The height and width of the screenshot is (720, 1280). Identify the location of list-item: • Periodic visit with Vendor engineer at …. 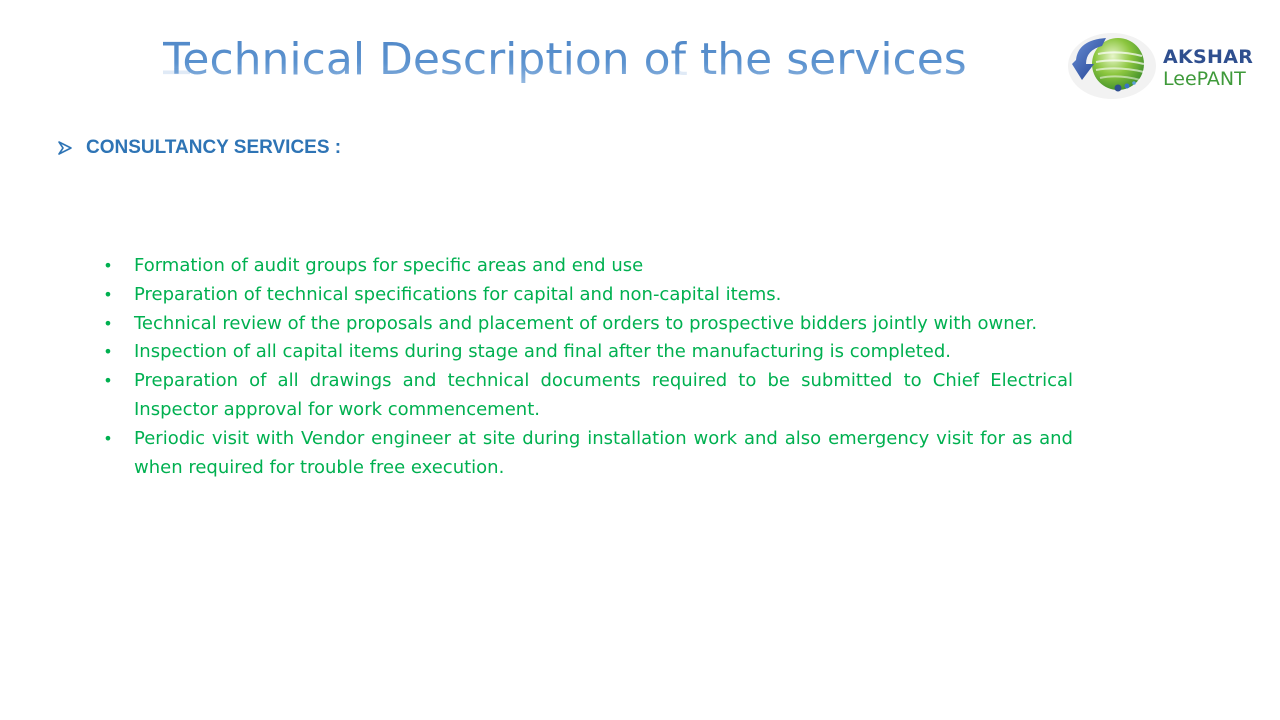
(587, 454).